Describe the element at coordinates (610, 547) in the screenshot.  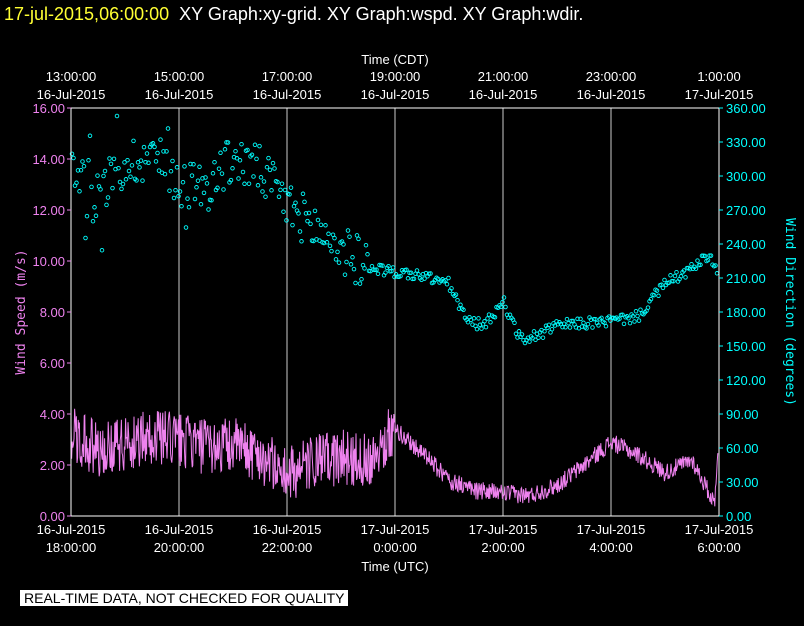
I see `bottom-tick-time: 4:00:00` at that location.